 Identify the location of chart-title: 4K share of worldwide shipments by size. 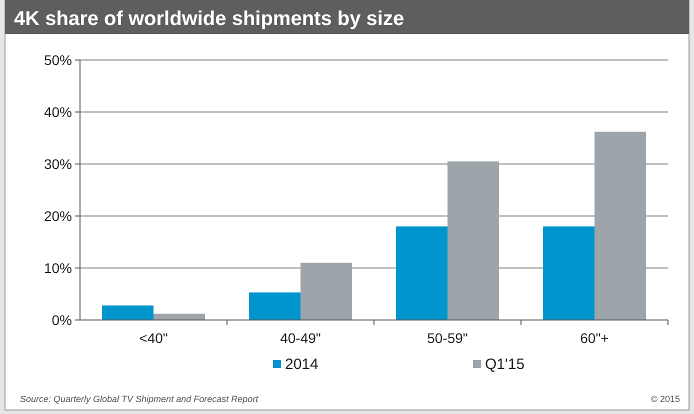
(209, 19).